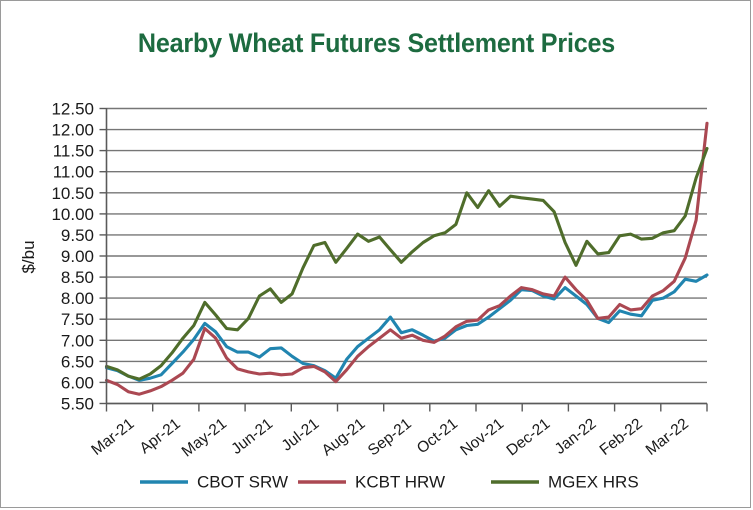 Image resolution: width=753 pixels, height=510 pixels. I want to click on x-tick-label: Oct-21, so click(437, 436).